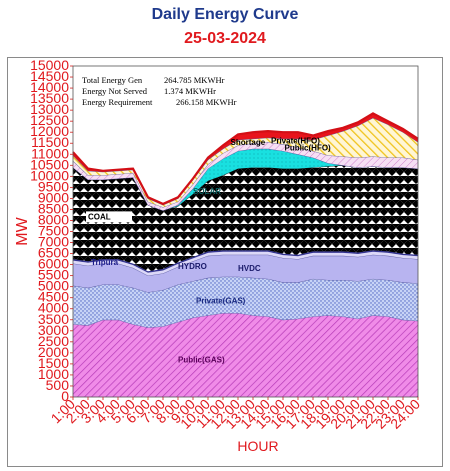 This screenshot has height=471, width=450. Describe the element at coordinates (248, 142) in the screenshot. I see `series-label-shortage: Shortage` at that location.